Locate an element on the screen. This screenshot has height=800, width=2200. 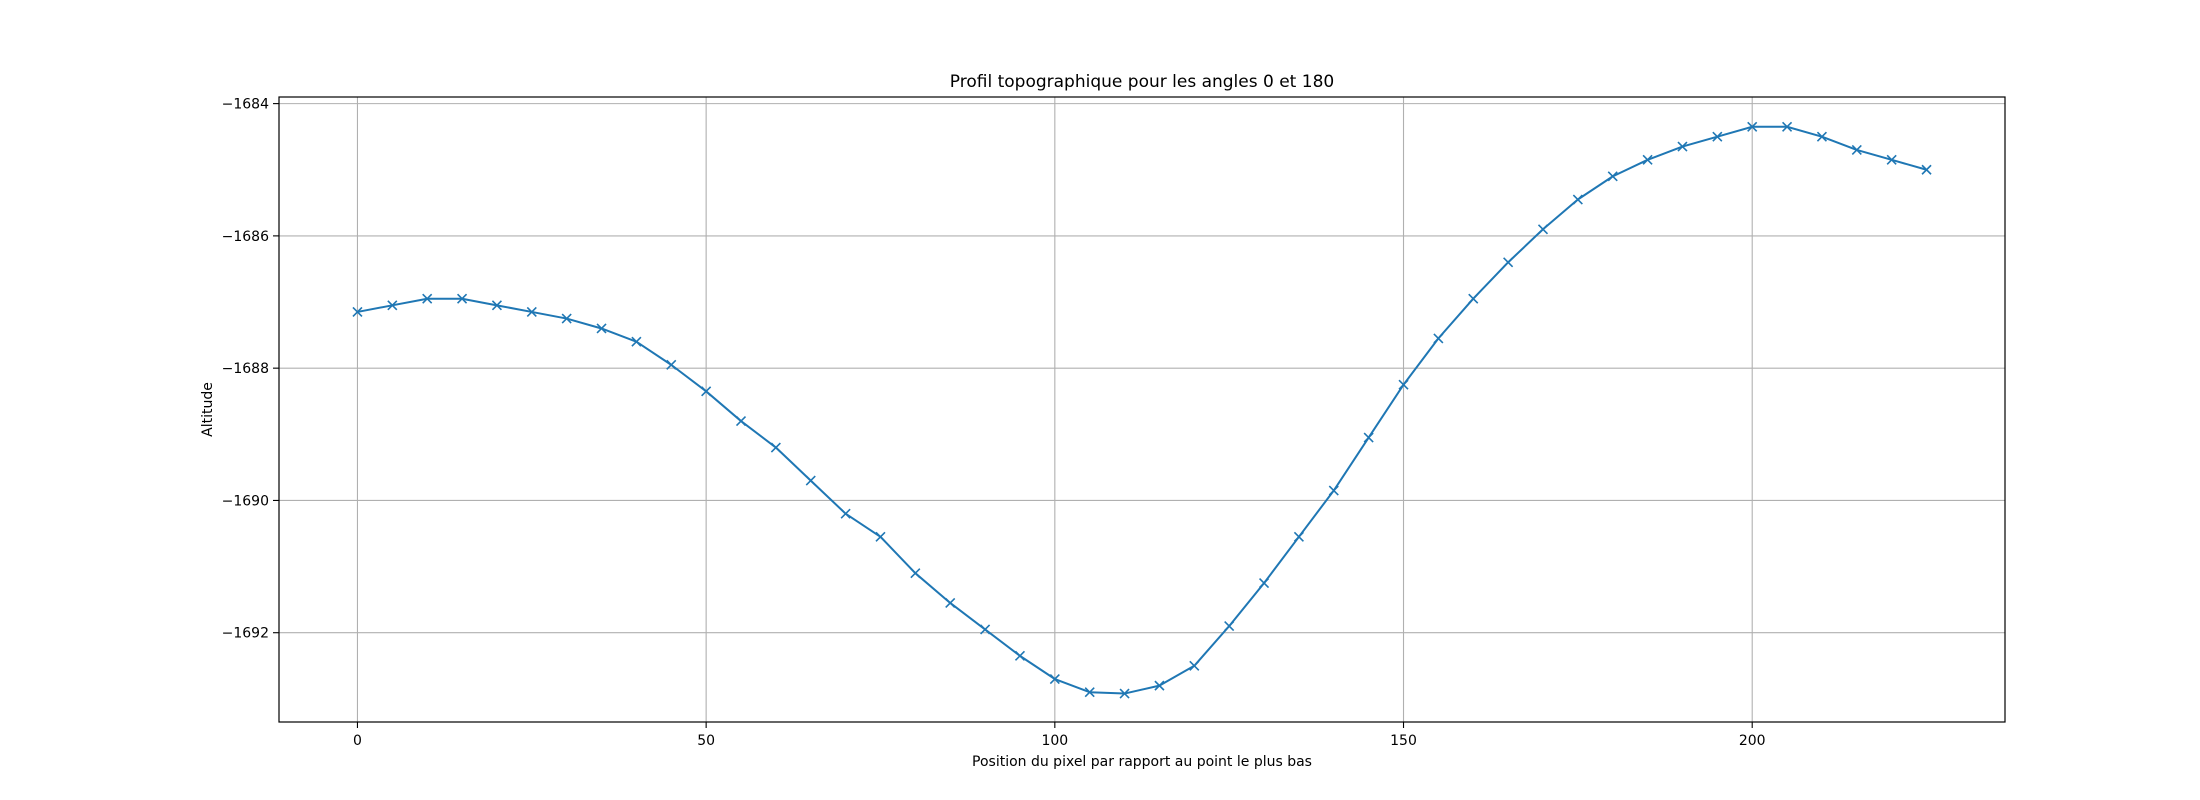
y-tick-label: −1684 is located at coordinates (245, 105).